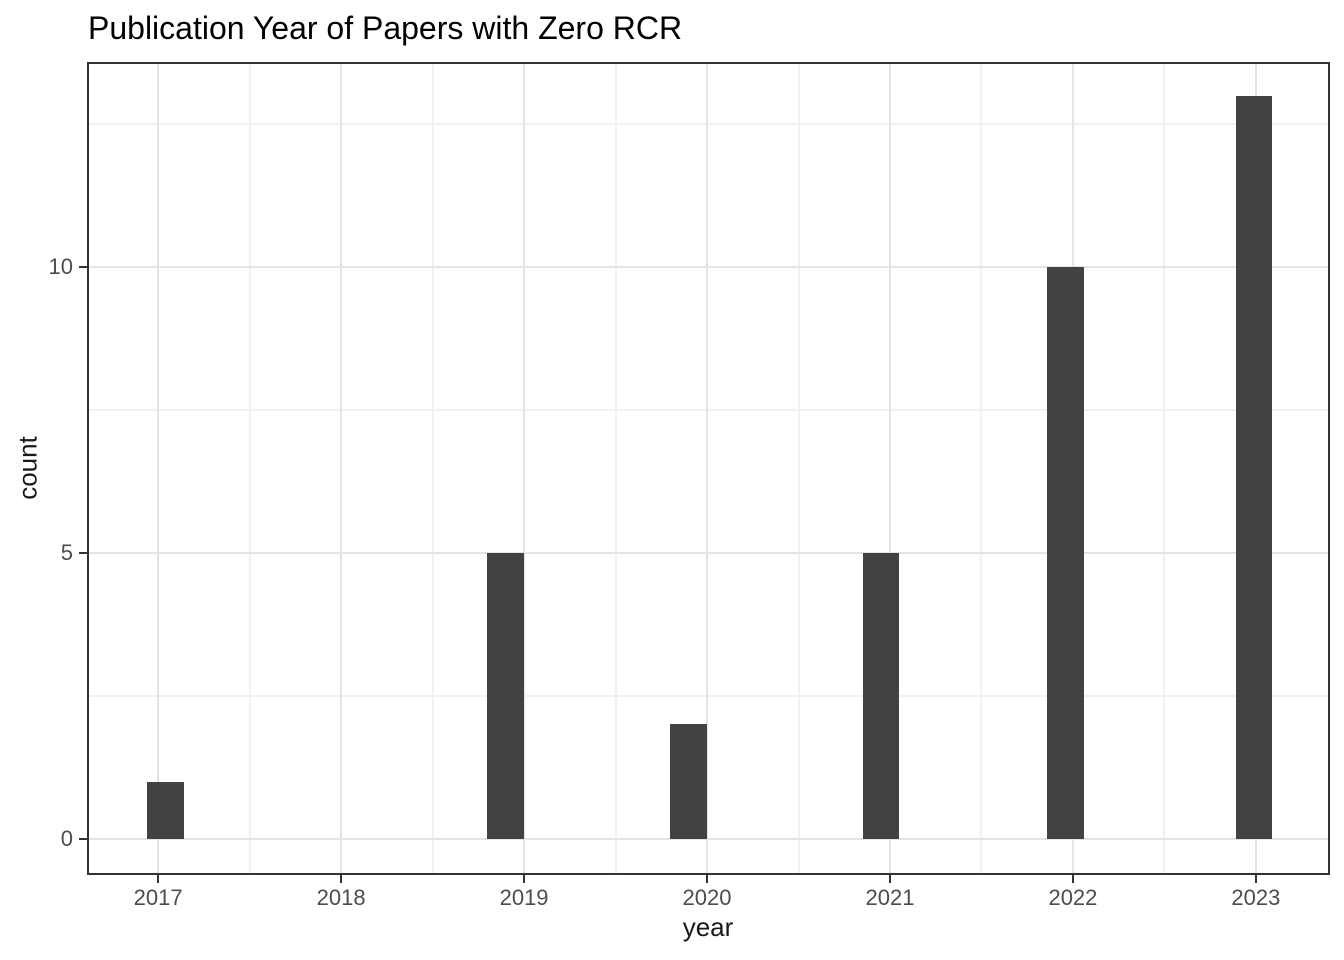 This screenshot has height=960, width=1344. Describe the element at coordinates (66, 552) in the screenshot. I see `y-tick-label: 5` at that location.